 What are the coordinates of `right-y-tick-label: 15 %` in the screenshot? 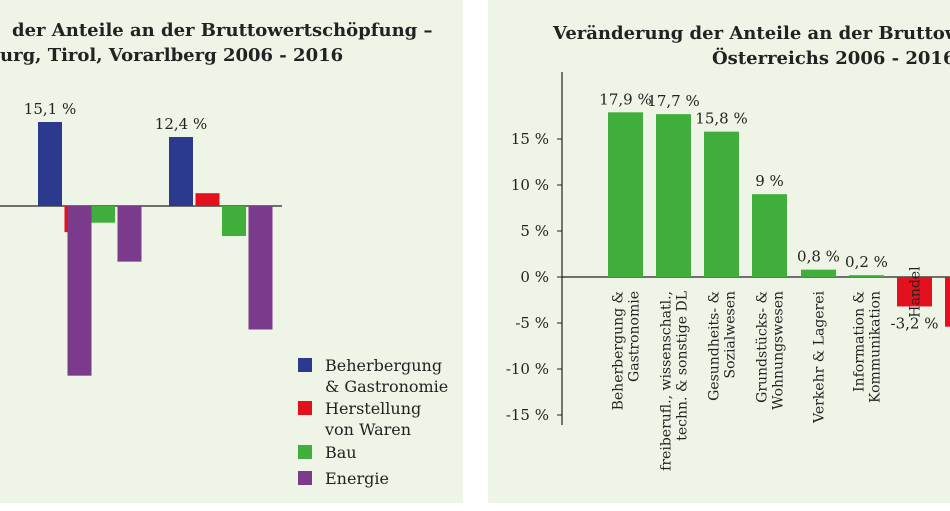 It's located at (530, 139).